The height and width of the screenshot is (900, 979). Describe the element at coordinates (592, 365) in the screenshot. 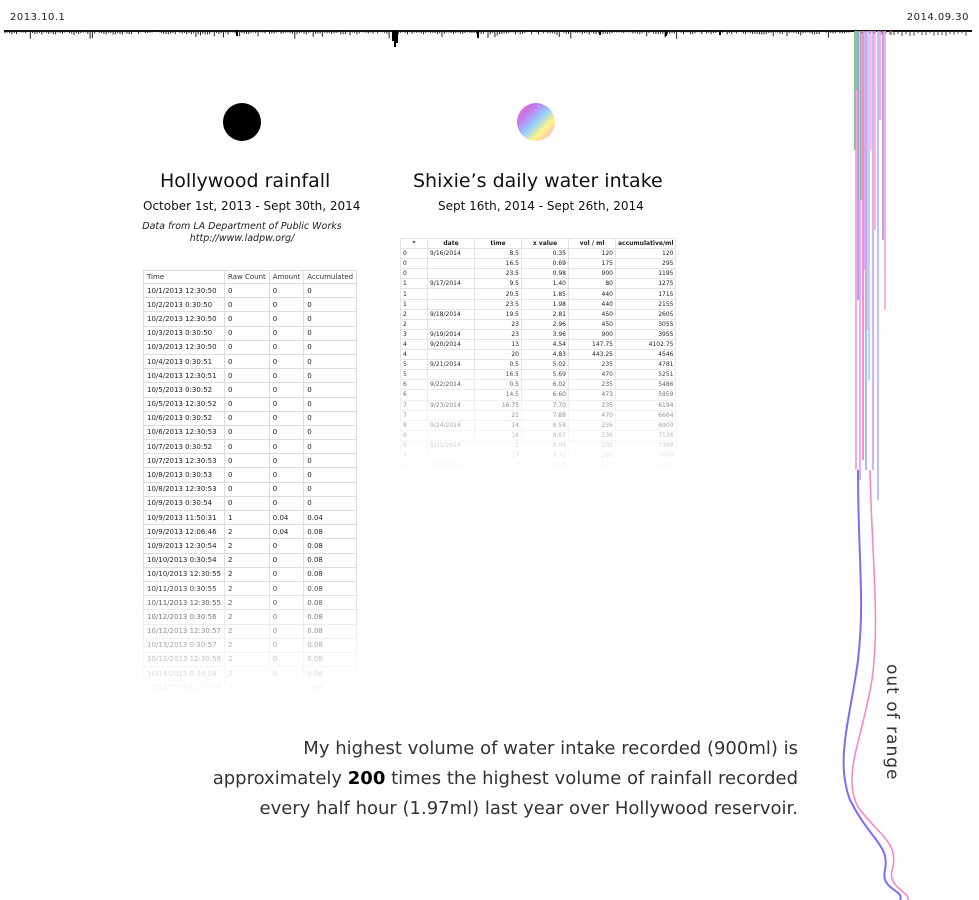

I see `water-table-cell: 235` at that location.